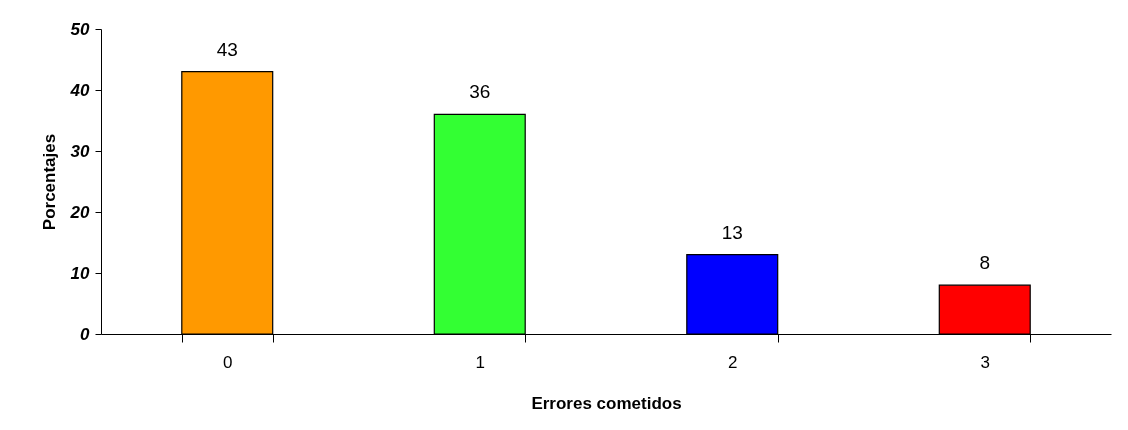 This screenshot has height=430, width=1128. I want to click on y-tick-label: 0, so click(85, 334).